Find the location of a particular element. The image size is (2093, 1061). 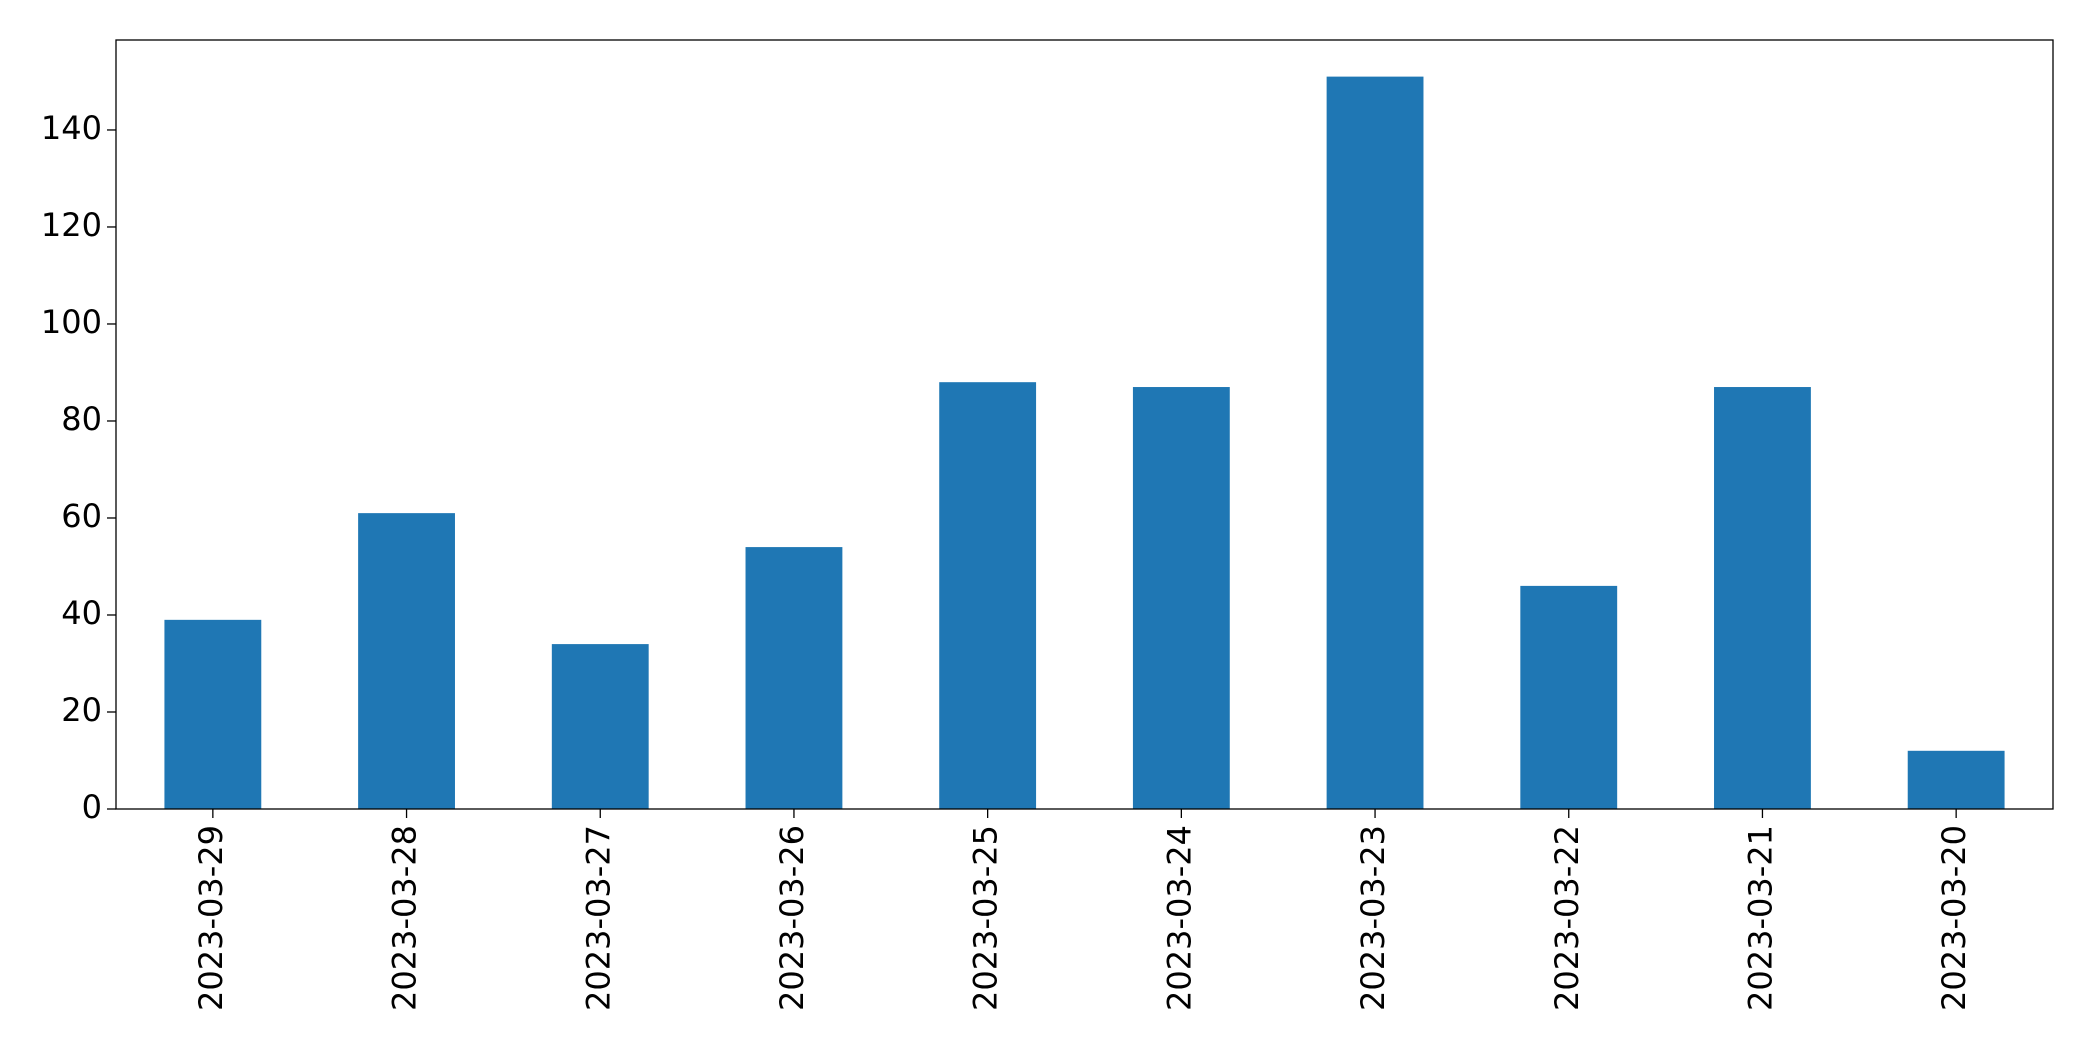

x-tick-label: 2023-03-23 is located at coordinates (1373, 918).